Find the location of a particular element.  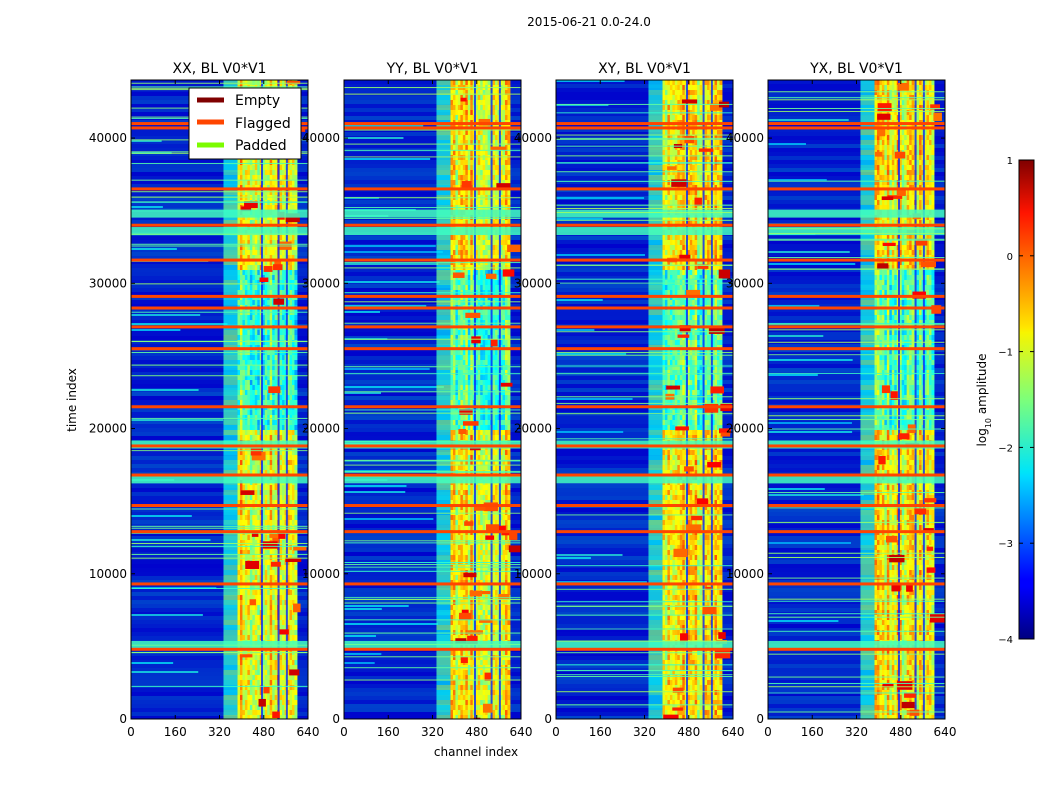

panel-title: XY, BL V0*V1 is located at coordinates (644, 69).